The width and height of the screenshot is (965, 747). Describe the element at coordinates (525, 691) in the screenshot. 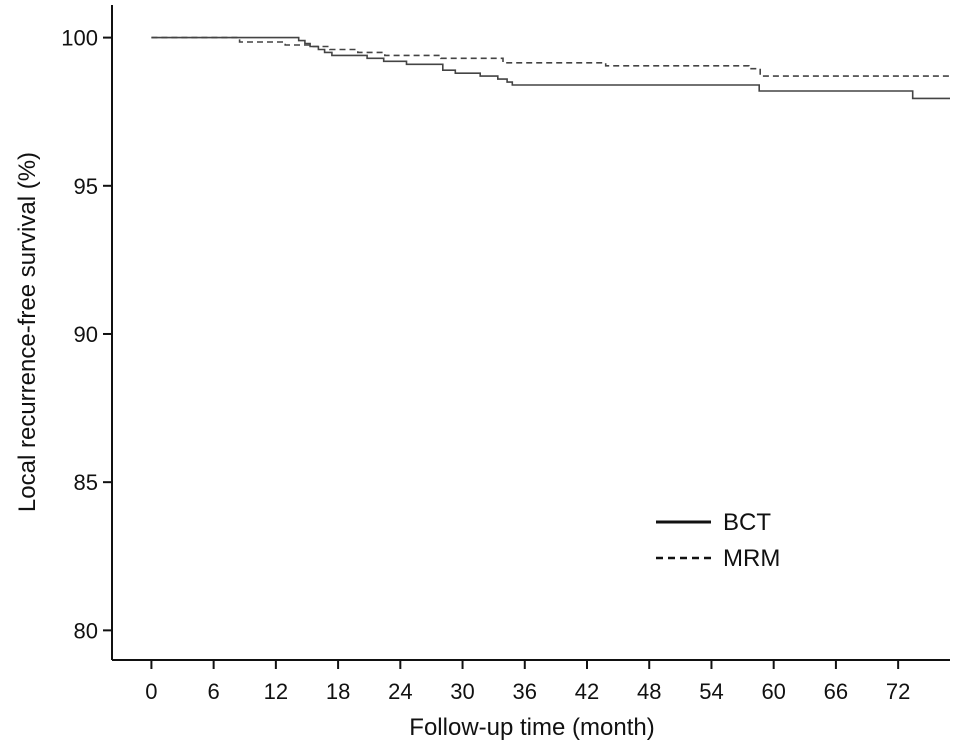

I see `x-tick-label: 36` at that location.